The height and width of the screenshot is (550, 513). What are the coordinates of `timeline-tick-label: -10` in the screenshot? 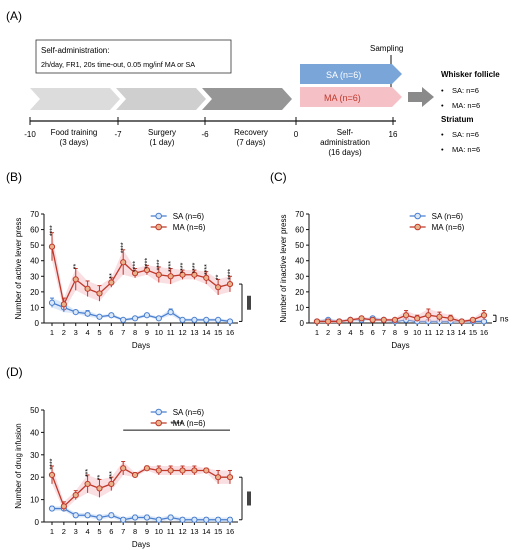 It's located at (30, 134).